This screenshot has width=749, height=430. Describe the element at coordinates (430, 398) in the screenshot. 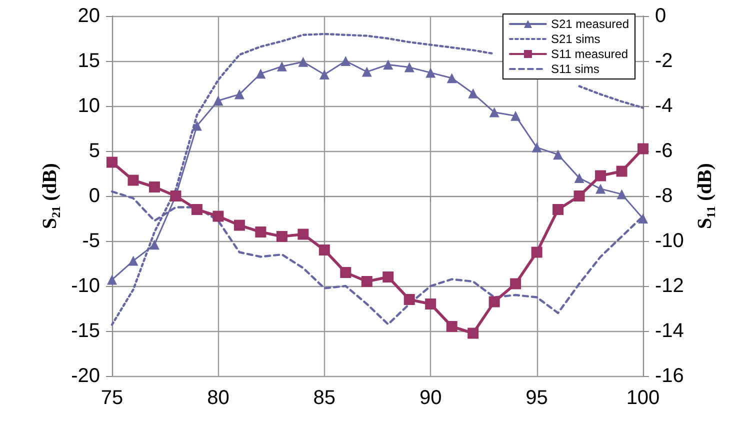

I see `x-tick-label: 90` at that location.